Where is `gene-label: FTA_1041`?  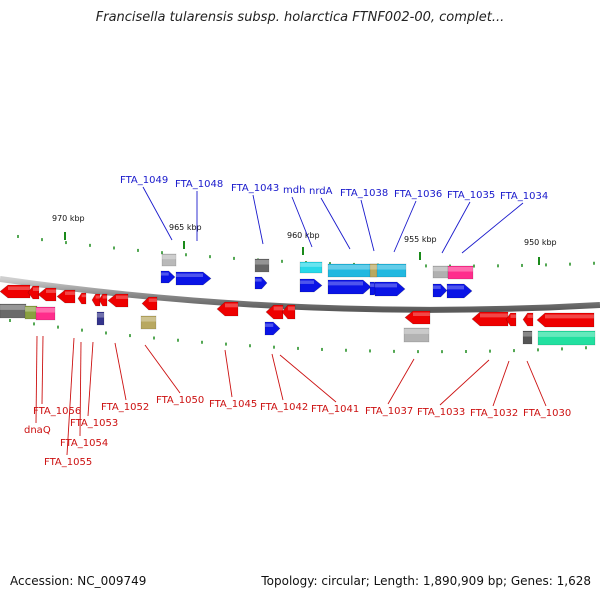
gene-label: FTA_1041 is located at coordinates (335, 409).